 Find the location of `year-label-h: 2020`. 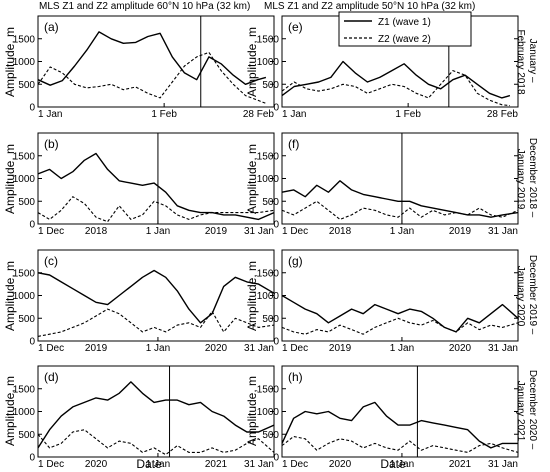

year-label-h: 2020 is located at coordinates (340, 464).